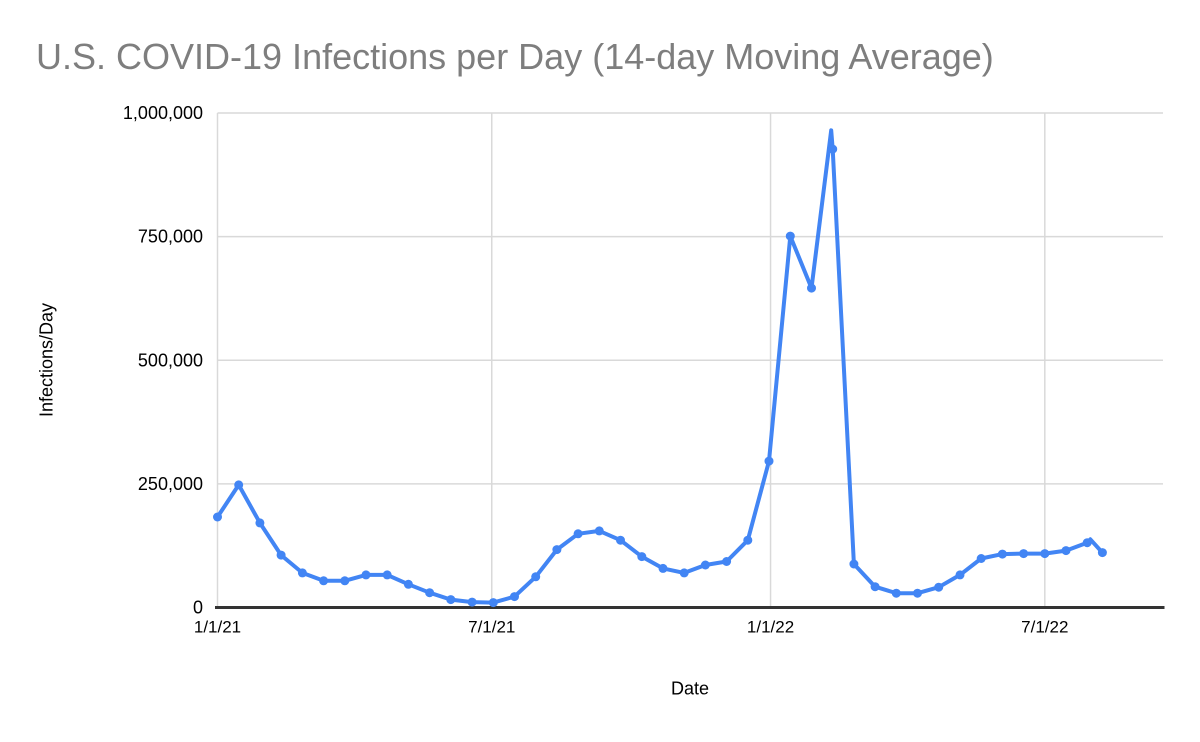 The width and height of the screenshot is (1200, 742). What do you see at coordinates (170, 360) in the screenshot?
I see `y-tick-label: 500,000` at bounding box center [170, 360].